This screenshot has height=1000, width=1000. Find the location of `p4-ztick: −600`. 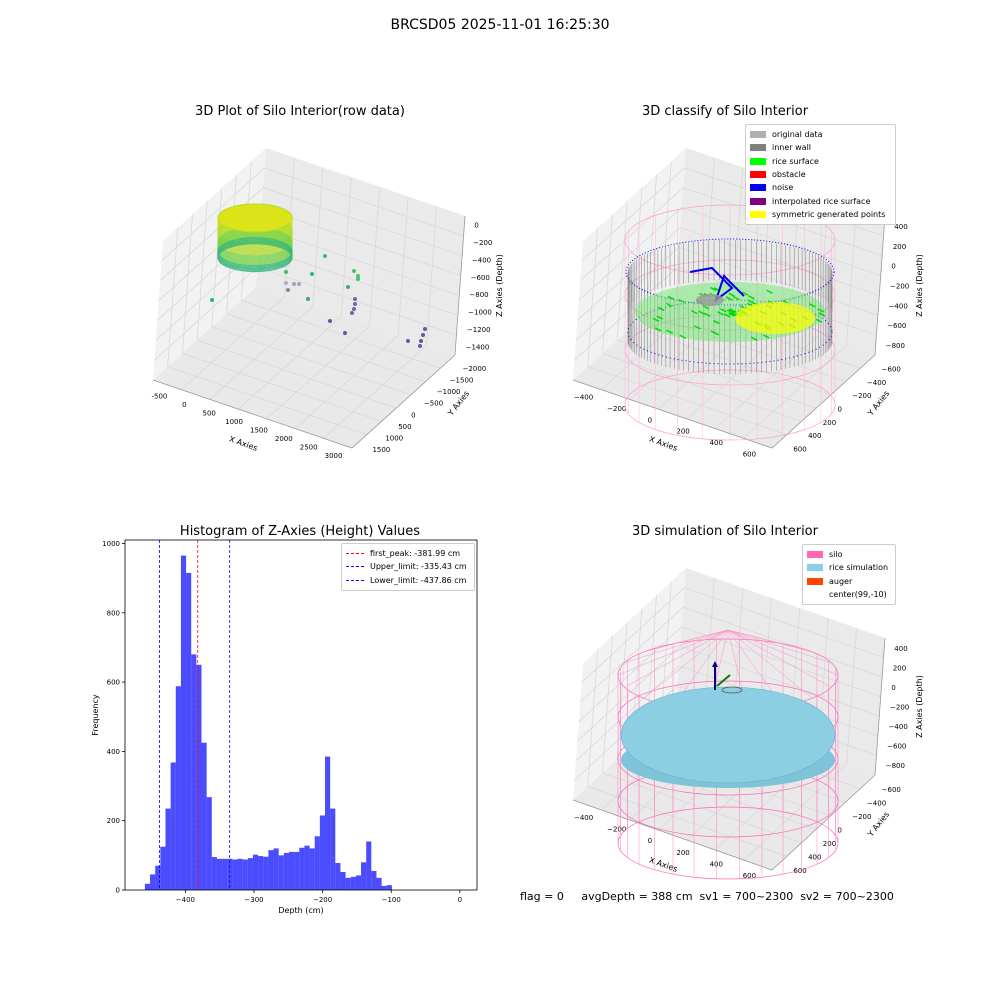

p4-ztick: −600 is located at coordinates (896, 747).